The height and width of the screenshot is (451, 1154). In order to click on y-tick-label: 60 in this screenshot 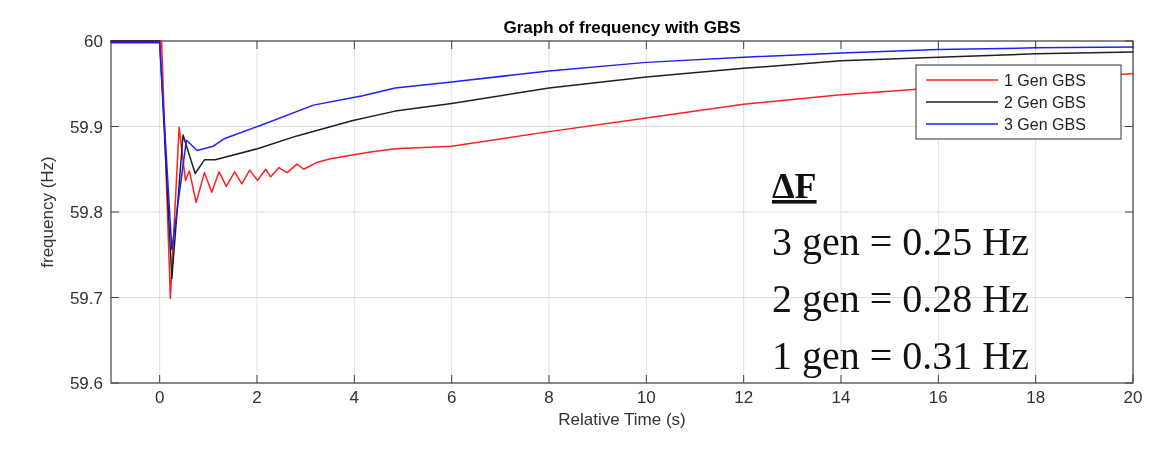, I will do `click(93, 41)`.